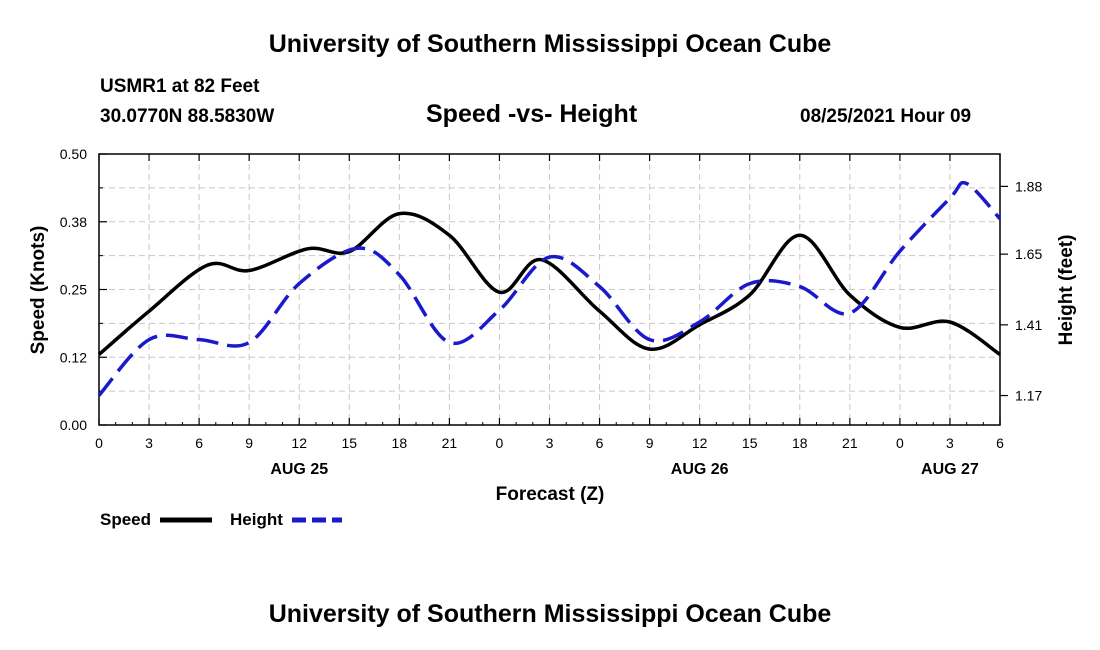  What do you see at coordinates (73, 154) in the screenshot?
I see `y-left-tick-label: 0.50` at bounding box center [73, 154].